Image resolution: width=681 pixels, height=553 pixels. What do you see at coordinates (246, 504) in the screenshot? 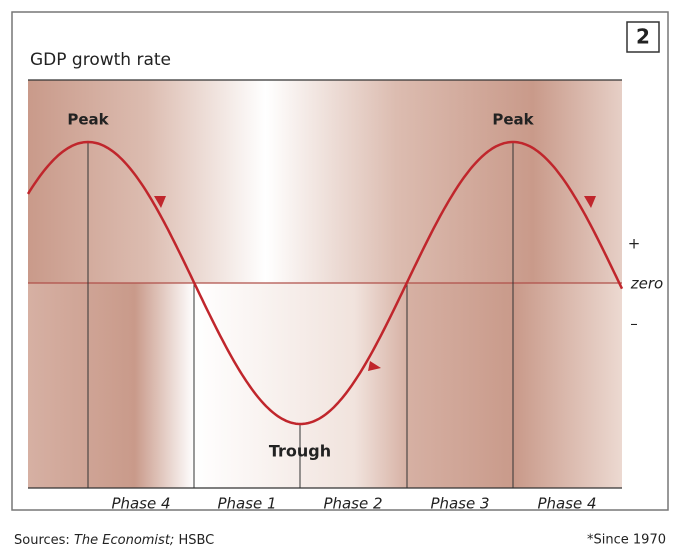
I see `phase-label: Phase 1` at bounding box center [246, 504].